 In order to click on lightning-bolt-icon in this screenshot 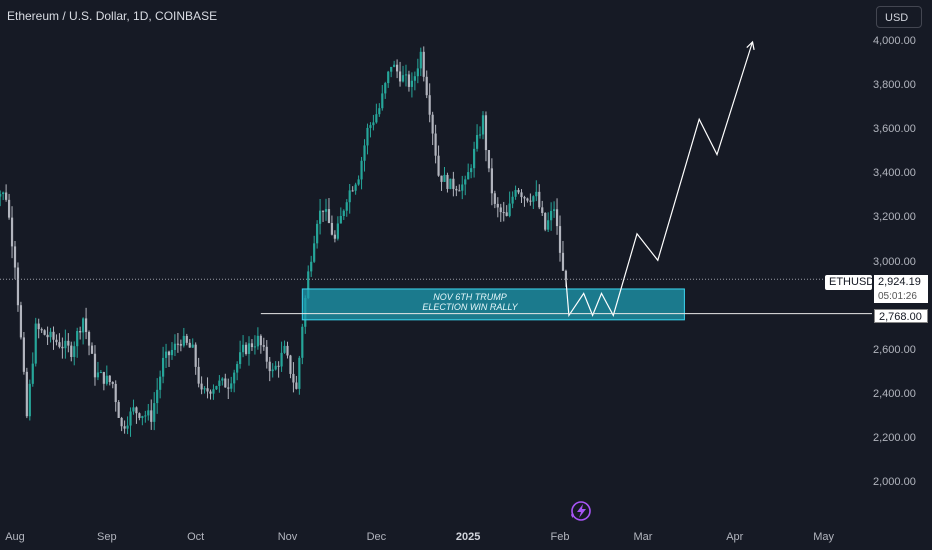, I will do `click(581, 511)`.